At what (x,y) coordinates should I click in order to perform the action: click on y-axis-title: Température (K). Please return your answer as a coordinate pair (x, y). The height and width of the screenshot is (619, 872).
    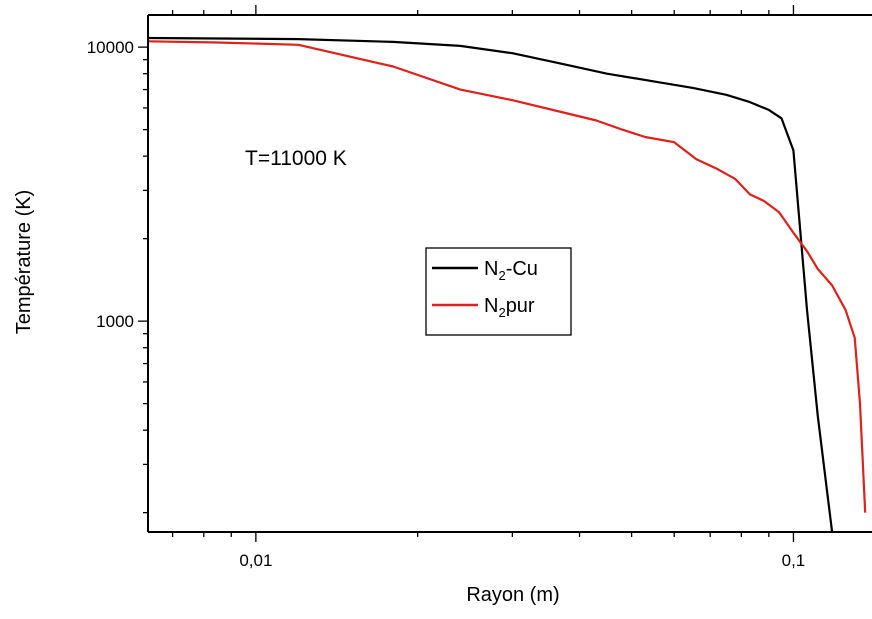
    Looking at the image, I should click on (24, 262).